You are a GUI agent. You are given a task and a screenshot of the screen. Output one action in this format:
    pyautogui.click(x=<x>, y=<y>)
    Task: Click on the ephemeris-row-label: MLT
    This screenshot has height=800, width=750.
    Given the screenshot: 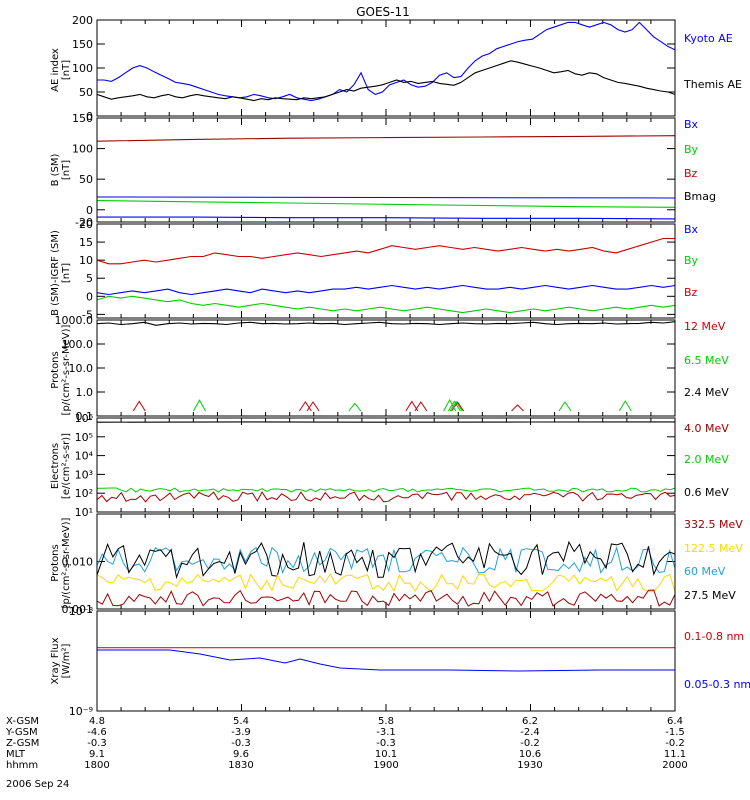 What is the action you would take?
    pyautogui.click(x=16, y=754)
    